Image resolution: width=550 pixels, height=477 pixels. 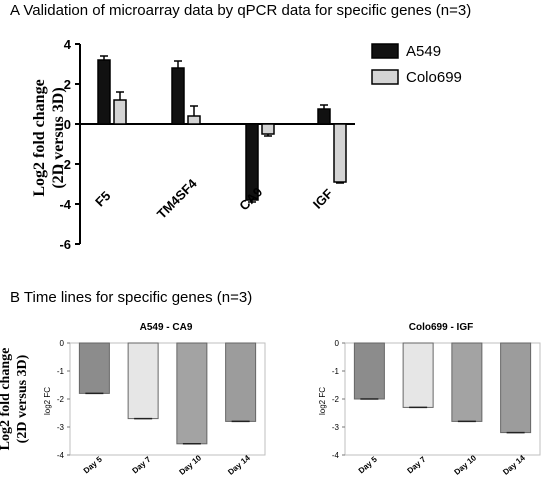 I want to click on legend-label-a549: A549, so click(x=423, y=51).